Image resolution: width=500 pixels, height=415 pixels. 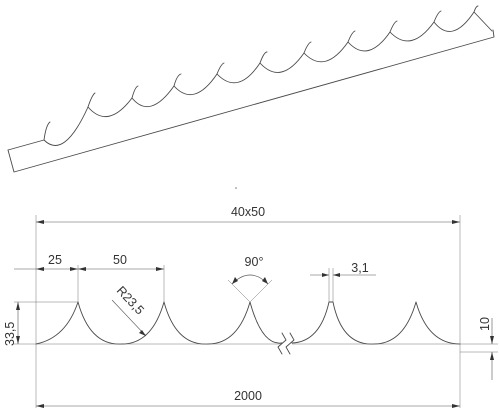 I want to click on dim-pitch: 50, so click(x=121, y=262).